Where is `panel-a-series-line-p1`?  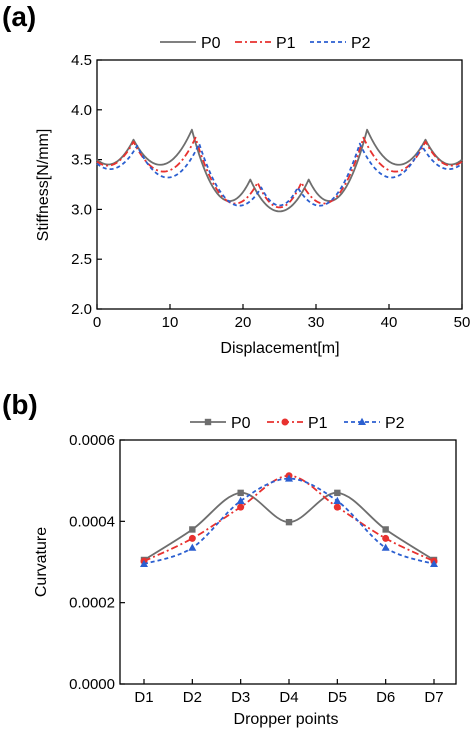
panel-a-series-line-p1 is located at coordinates (279, 172).